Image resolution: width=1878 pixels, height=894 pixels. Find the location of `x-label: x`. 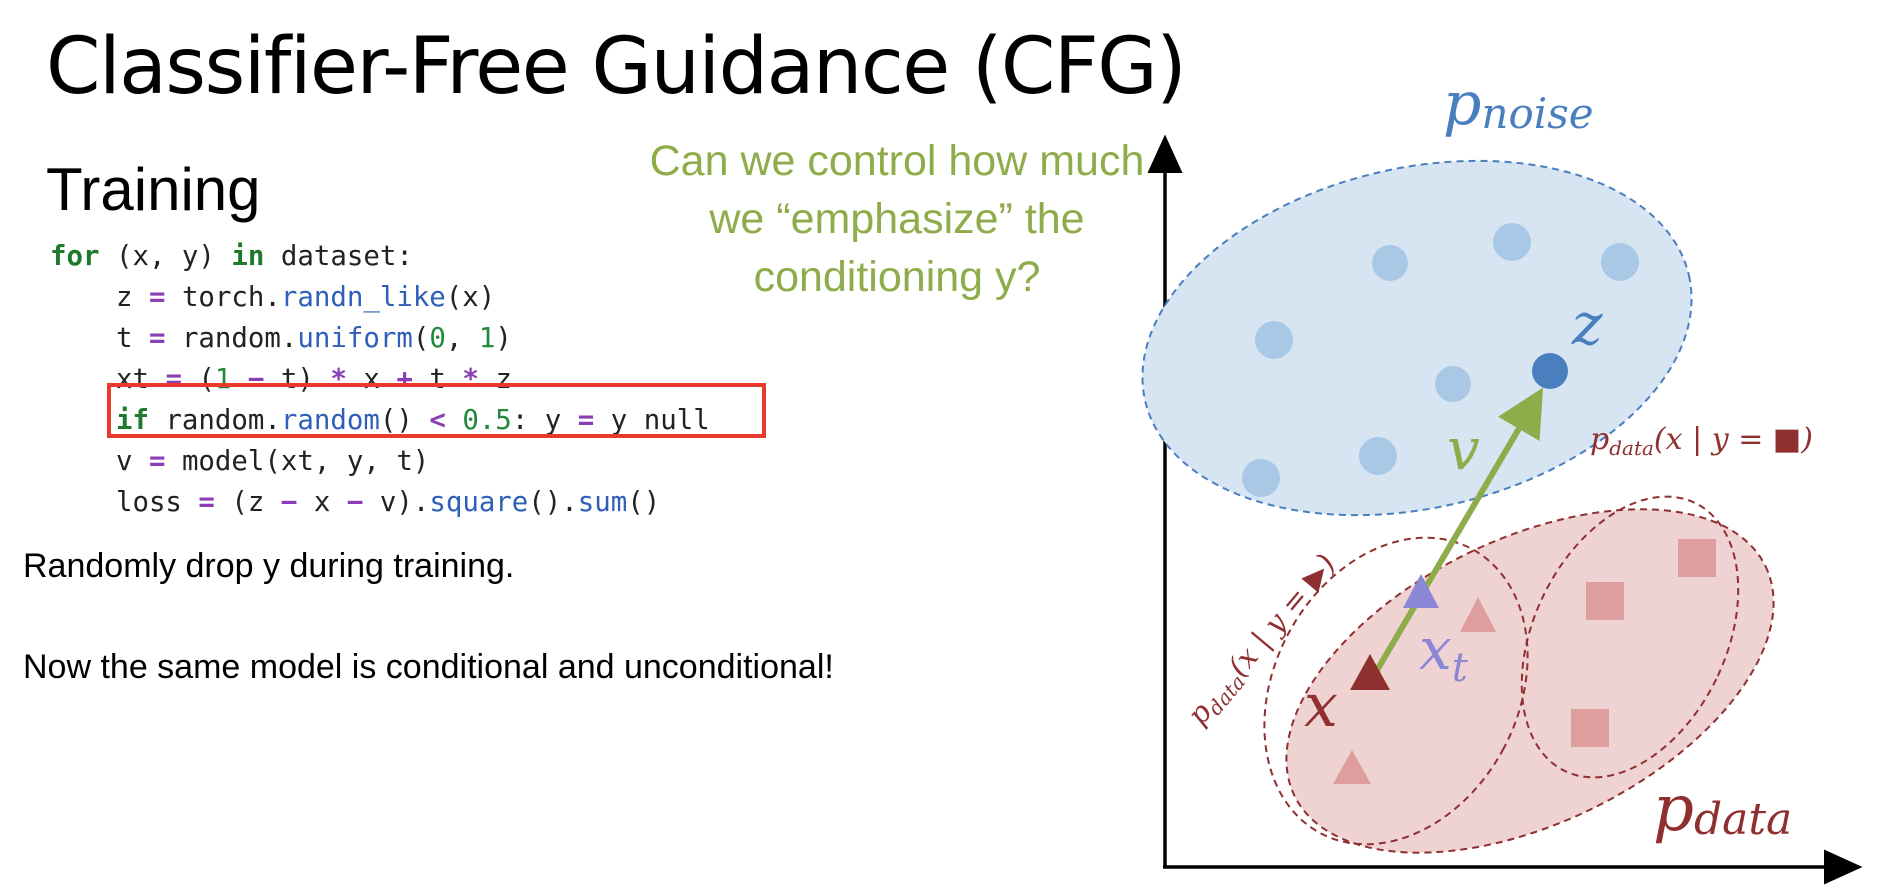

x-label: x is located at coordinates (1321, 706).